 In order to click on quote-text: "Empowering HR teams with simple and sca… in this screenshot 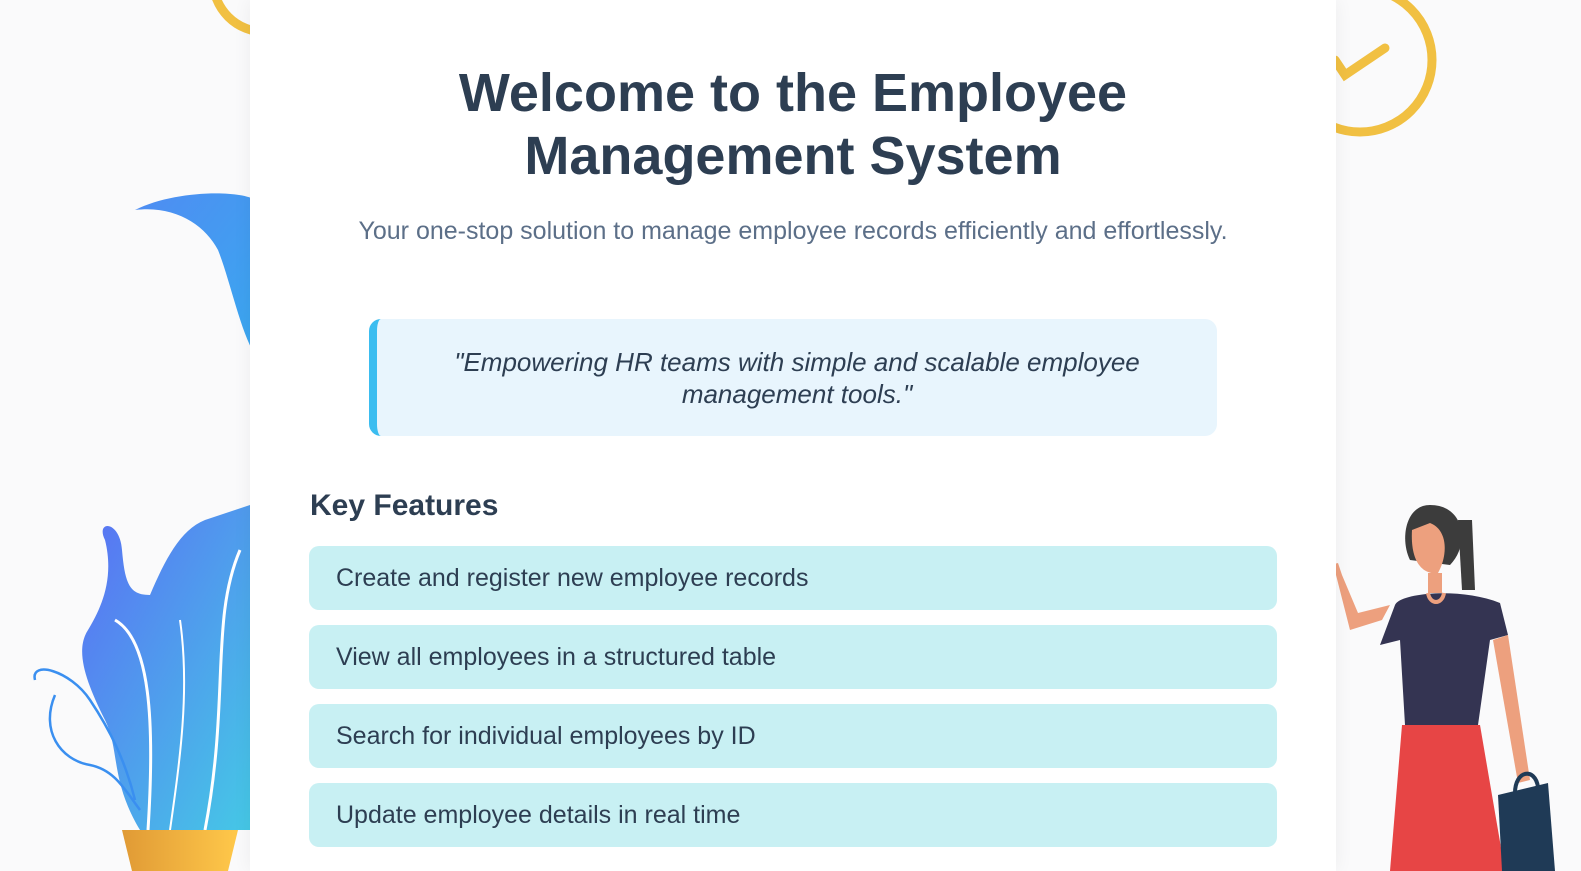, I will do `click(797, 378)`.